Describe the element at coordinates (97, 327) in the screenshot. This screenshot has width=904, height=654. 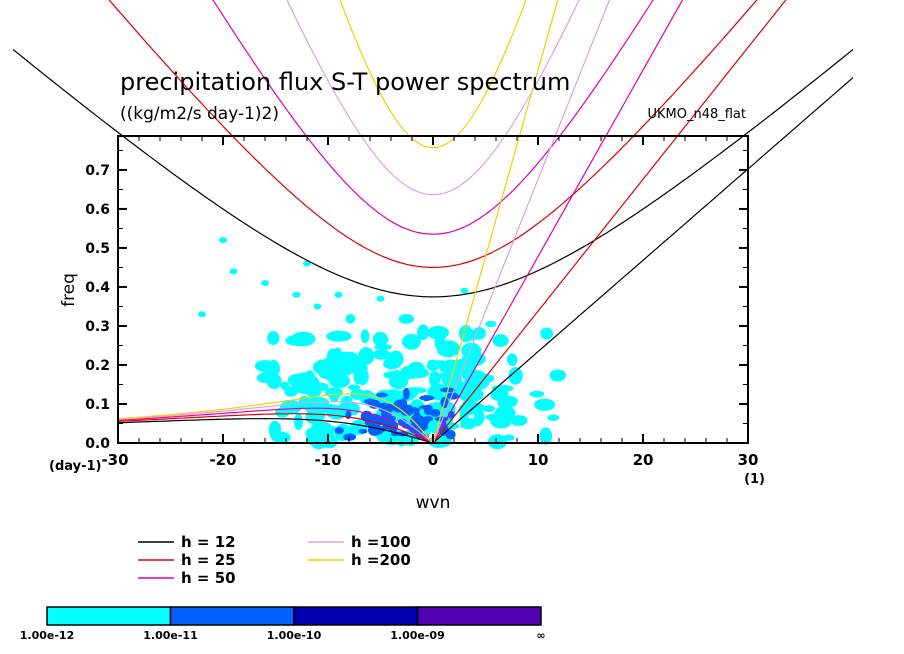
I see `y-tick-label: 0.3` at that location.